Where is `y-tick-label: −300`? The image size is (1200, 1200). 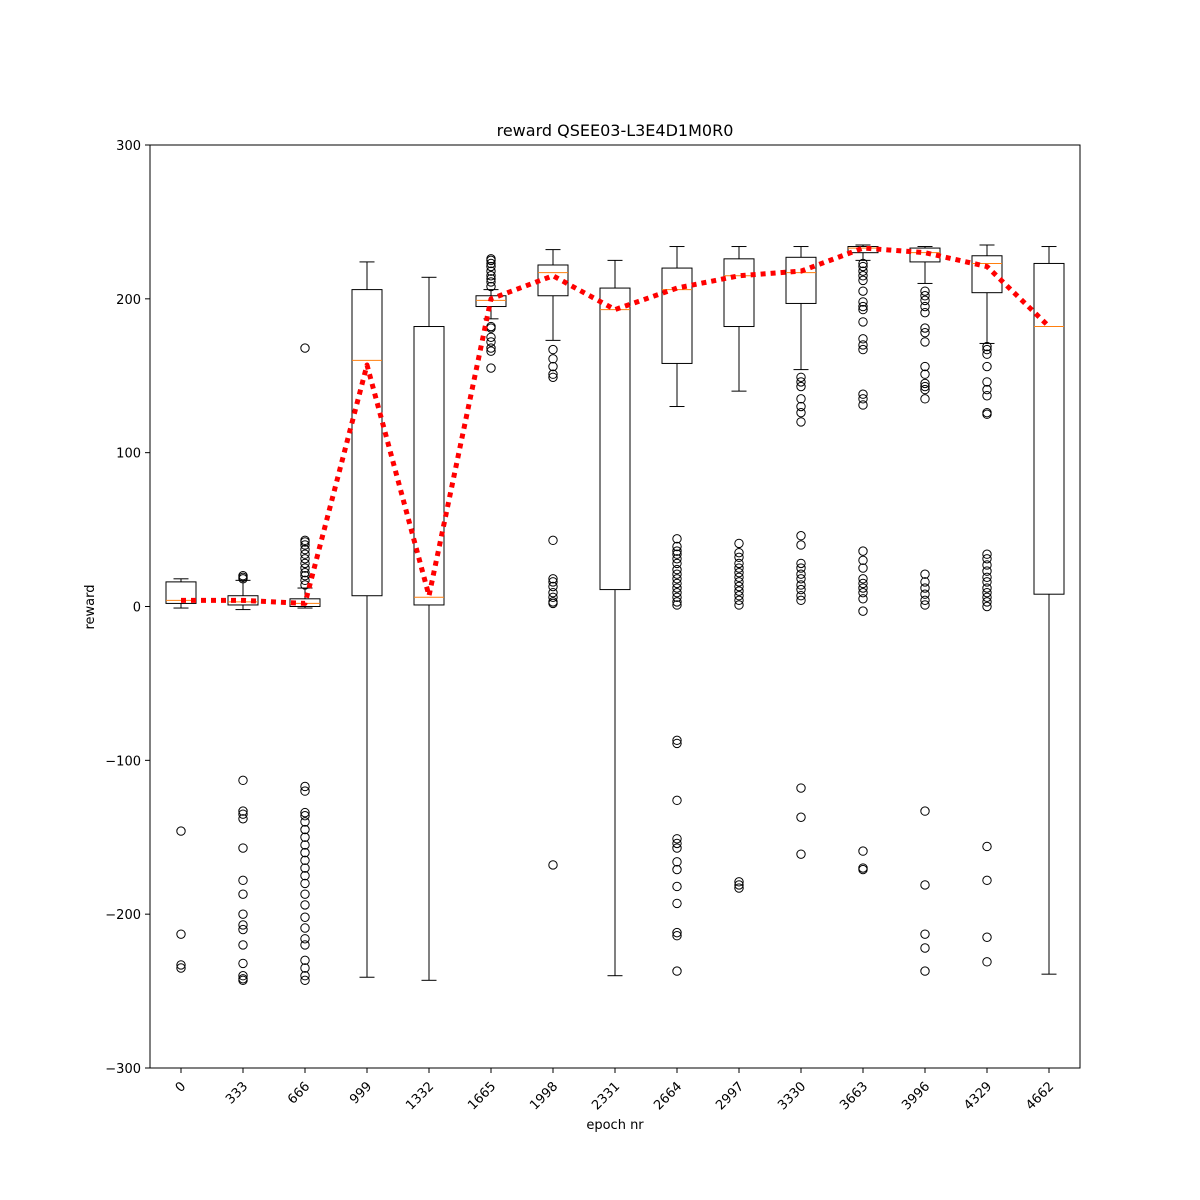 y-tick-label: −300 is located at coordinates (123, 1069).